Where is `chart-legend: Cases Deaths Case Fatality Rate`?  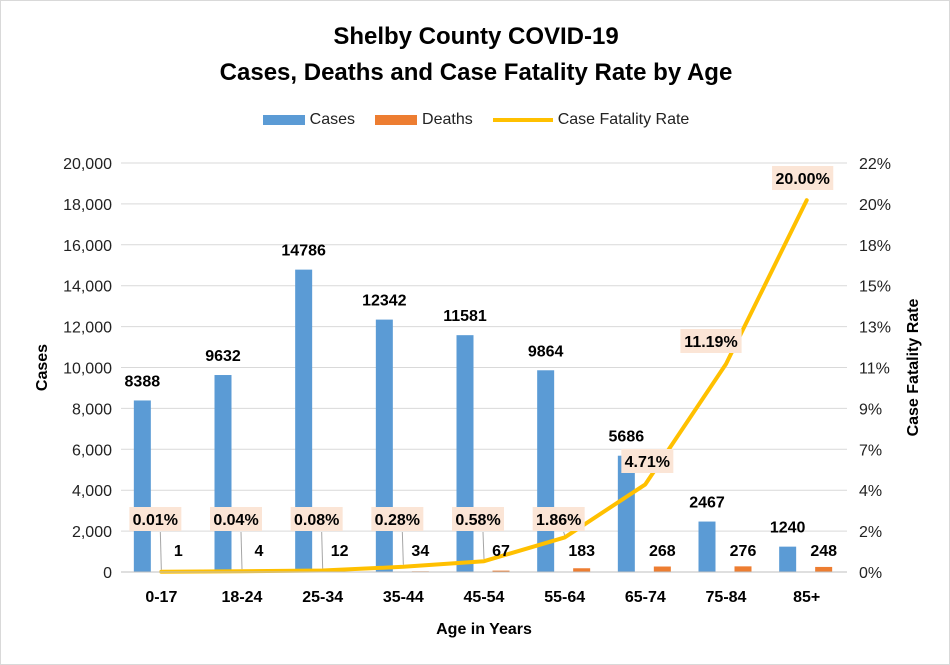
chart-legend: Cases Deaths Case Fatality Rate is located at coordinates (475, 120).